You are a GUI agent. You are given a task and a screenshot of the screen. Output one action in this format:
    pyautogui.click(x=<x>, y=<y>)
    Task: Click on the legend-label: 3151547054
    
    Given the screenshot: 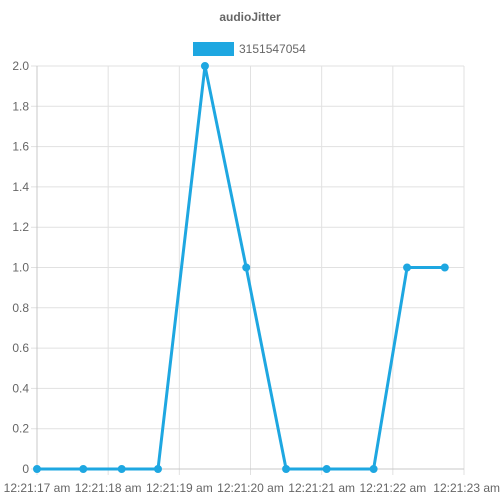 What is the action you would take?
    pyautogui.click(x=272, y=49)
    